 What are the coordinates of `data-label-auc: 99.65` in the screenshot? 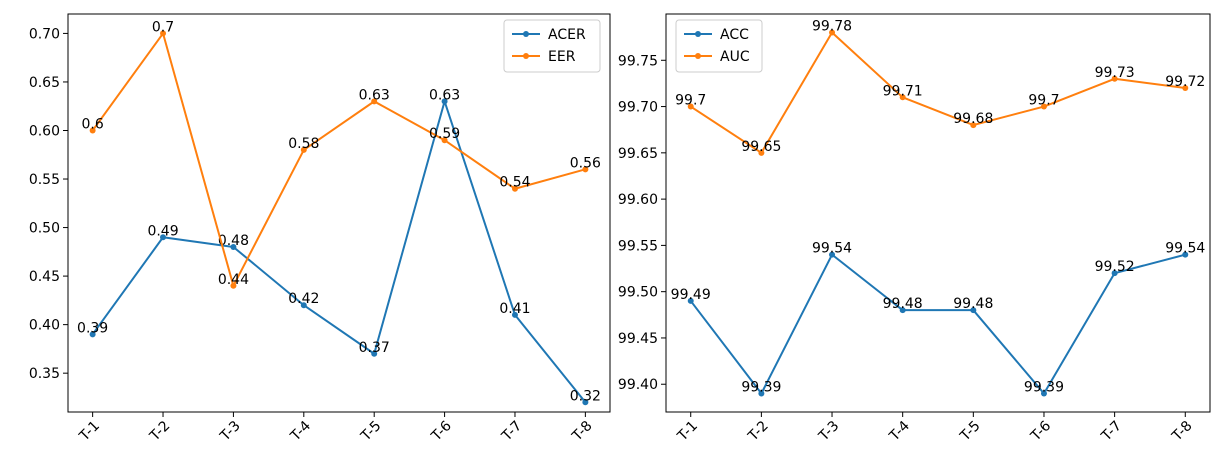 It's located at (761, 147).